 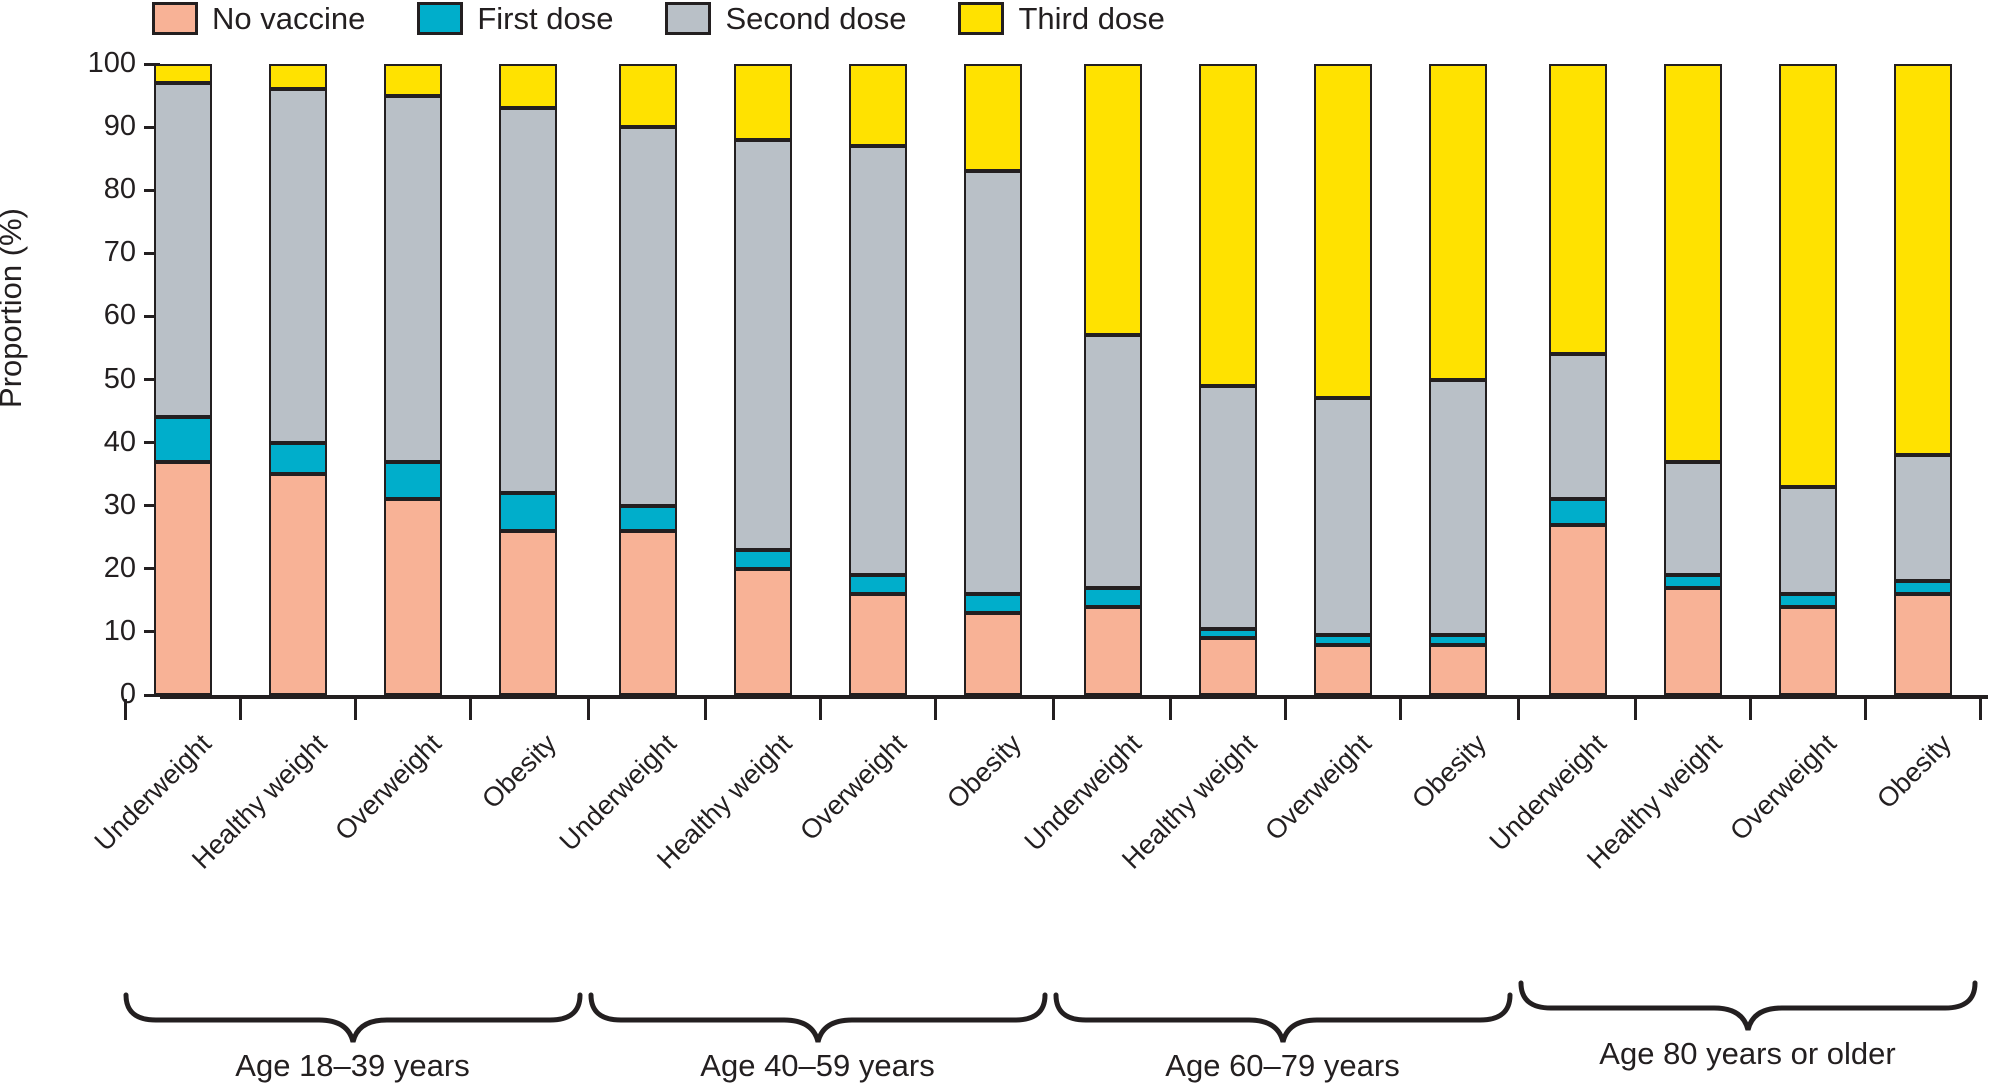 I want to click on age-group-label: Age 18–39 years, so click(x=352, y=1065).